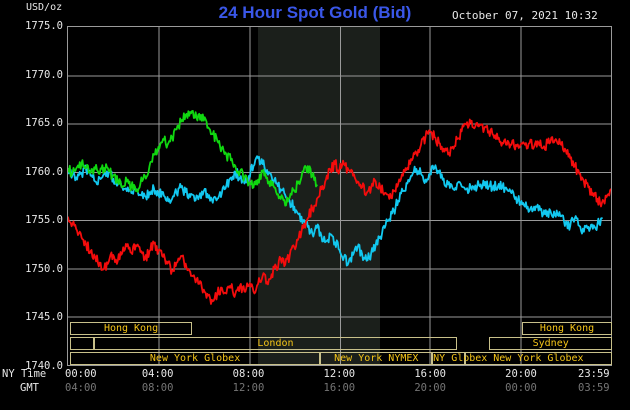 The height and width of the screenshot is (410, 630). What do you see at coordinates (81, 374) in the screenshot?
I see `x-tick-ny-label: 00:00` at bounding box center [81, 374].